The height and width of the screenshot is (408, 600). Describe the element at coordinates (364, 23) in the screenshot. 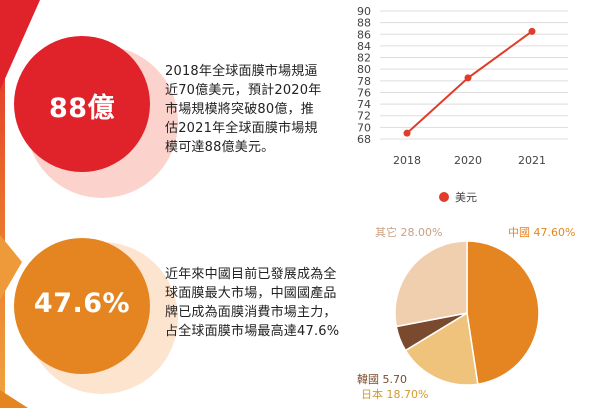

I see `y-tick-label: 88` at that location.